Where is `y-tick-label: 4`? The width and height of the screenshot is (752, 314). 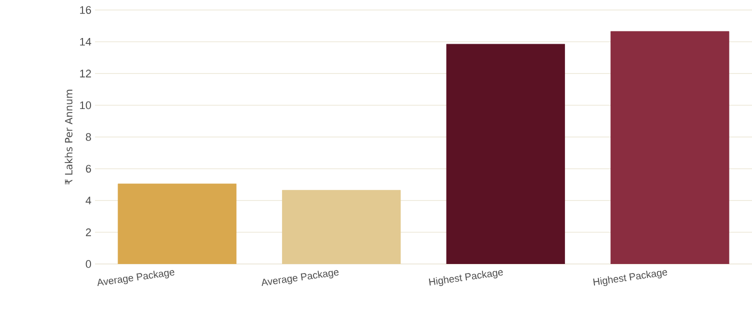
y-tick-label: 4 is located at coordinates (89, 200).